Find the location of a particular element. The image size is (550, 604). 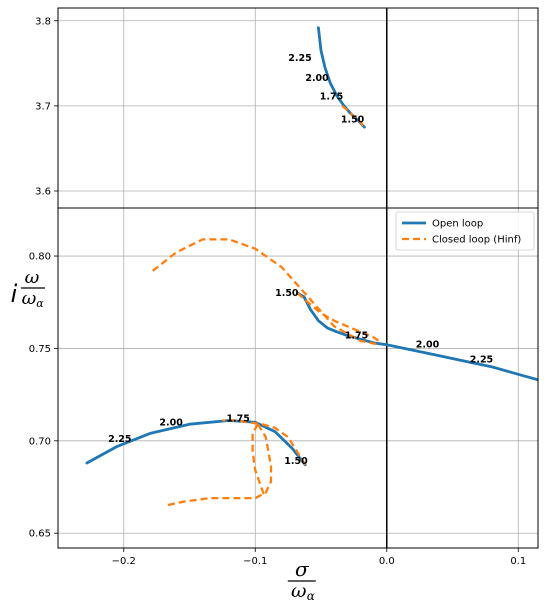

annotation-1: 1.75 is located at coordinates (356, 336).